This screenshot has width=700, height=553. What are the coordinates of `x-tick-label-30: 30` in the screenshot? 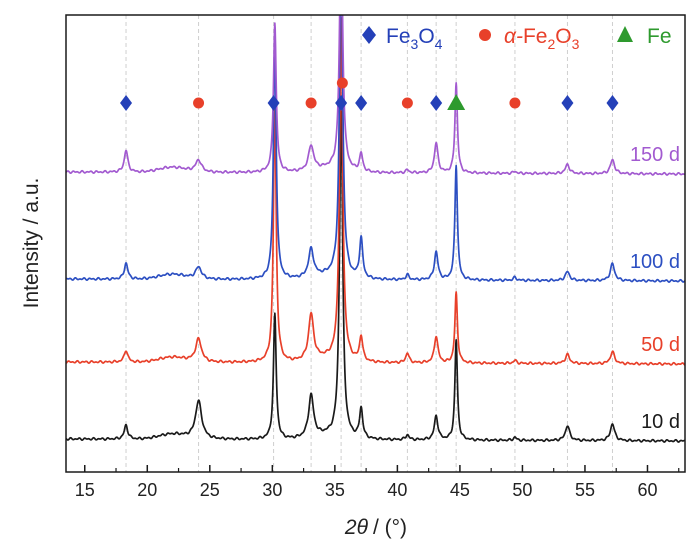 It's located at (272, 490).